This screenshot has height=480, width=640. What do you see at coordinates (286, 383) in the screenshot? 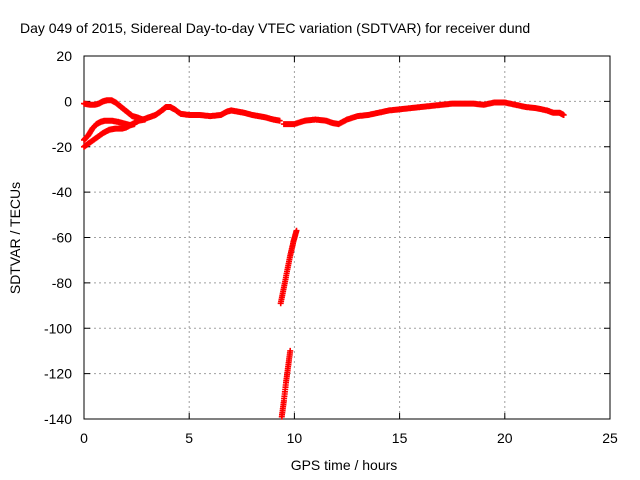
I see `series-drop-lower` at bounding box center [286, 383].